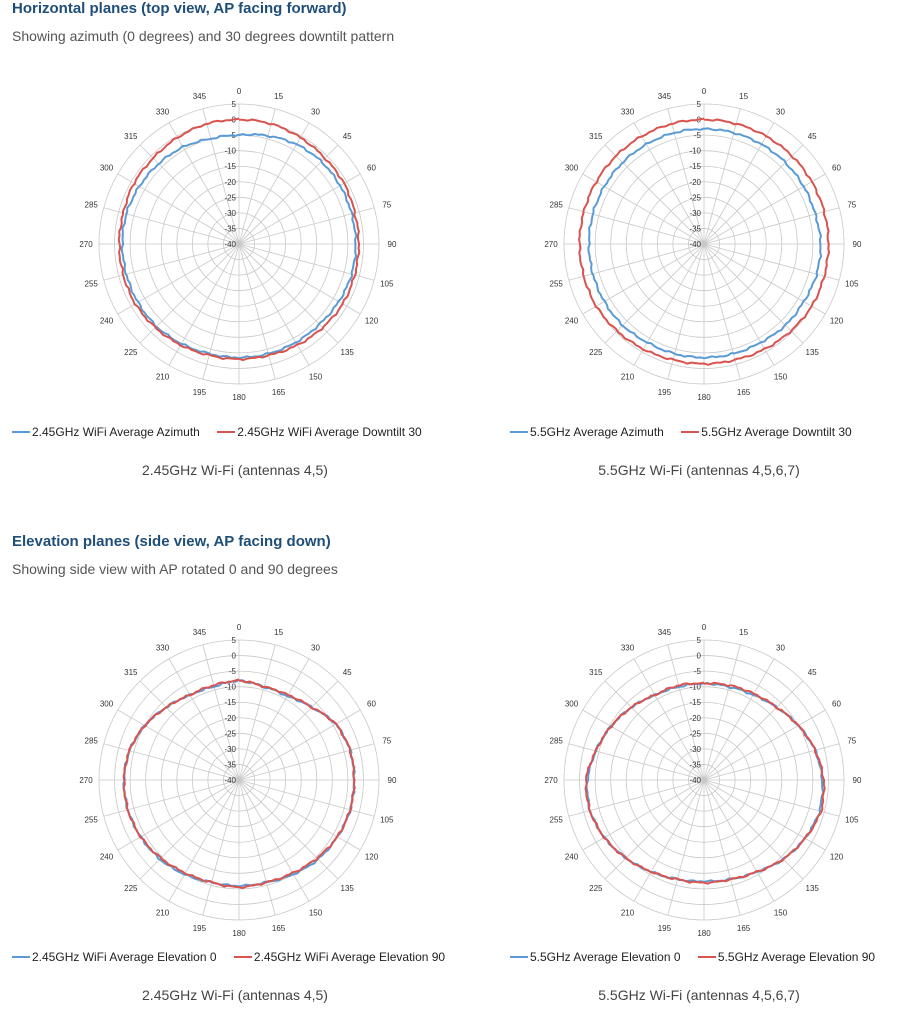  I want to click on legend-label: 2.45GHz WiFi Average Azimuth, so click(116, 432).